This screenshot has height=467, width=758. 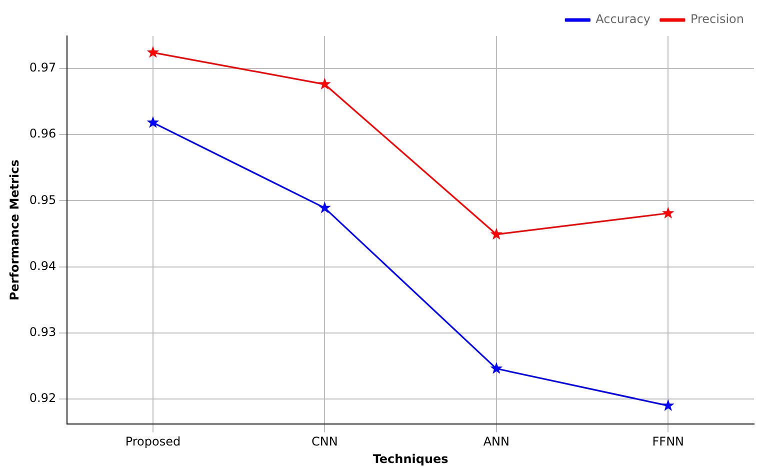 I want to click on x-tick-label: FFNN, so click(x=668, y=441).